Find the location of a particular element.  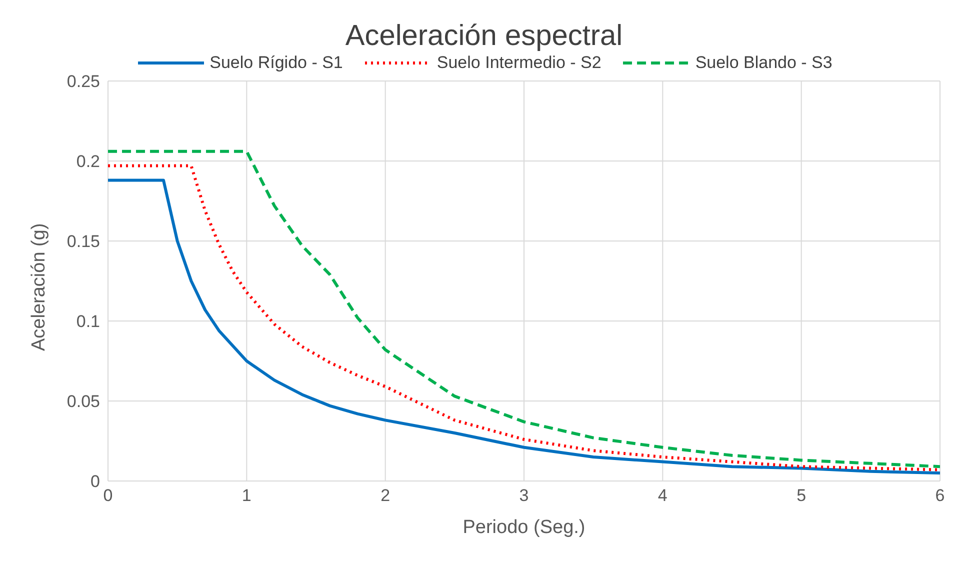

x-tick-label: 6 is located at coordinates (940, 496).